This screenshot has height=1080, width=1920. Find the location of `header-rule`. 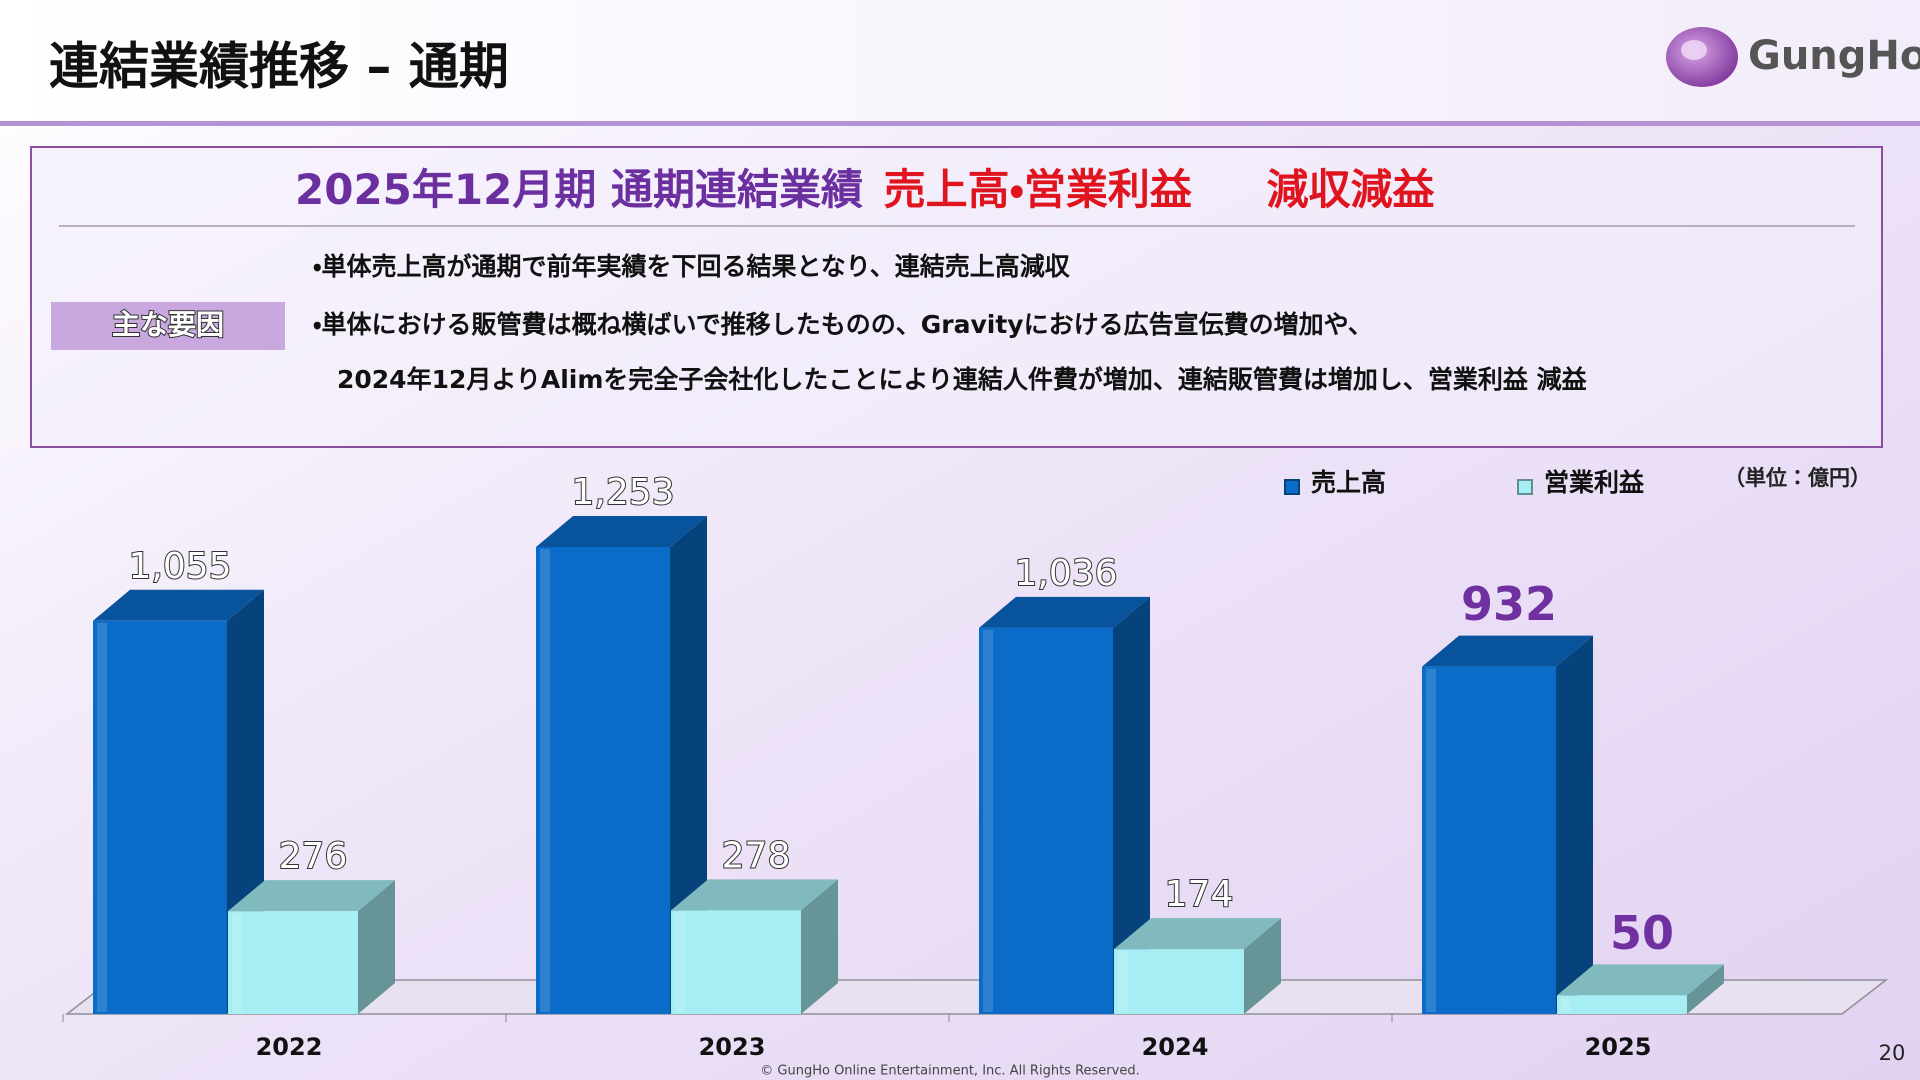

header-rule is located at coordinates (960, 123).